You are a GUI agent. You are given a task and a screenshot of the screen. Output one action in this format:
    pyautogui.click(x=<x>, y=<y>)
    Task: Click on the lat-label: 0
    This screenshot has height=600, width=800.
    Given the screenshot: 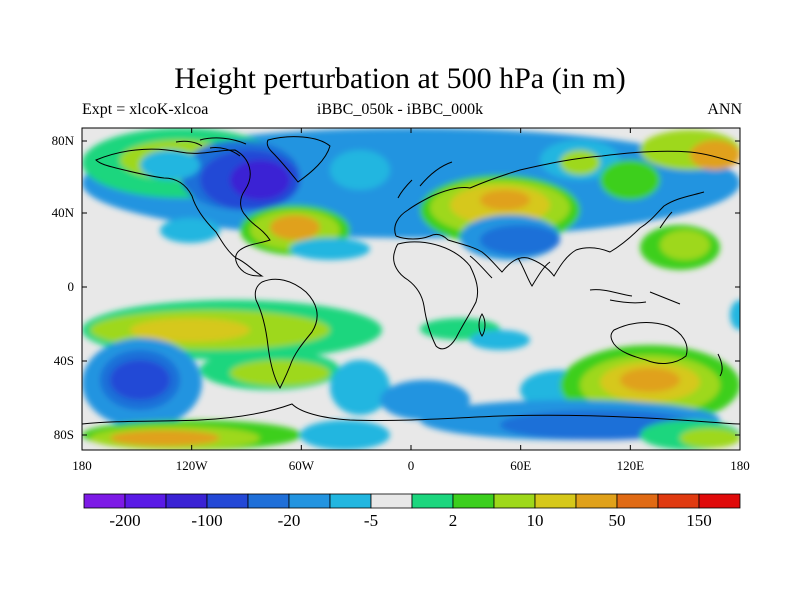 What is the action you would take?
    pyautogui.click(x=71, y=286)
    